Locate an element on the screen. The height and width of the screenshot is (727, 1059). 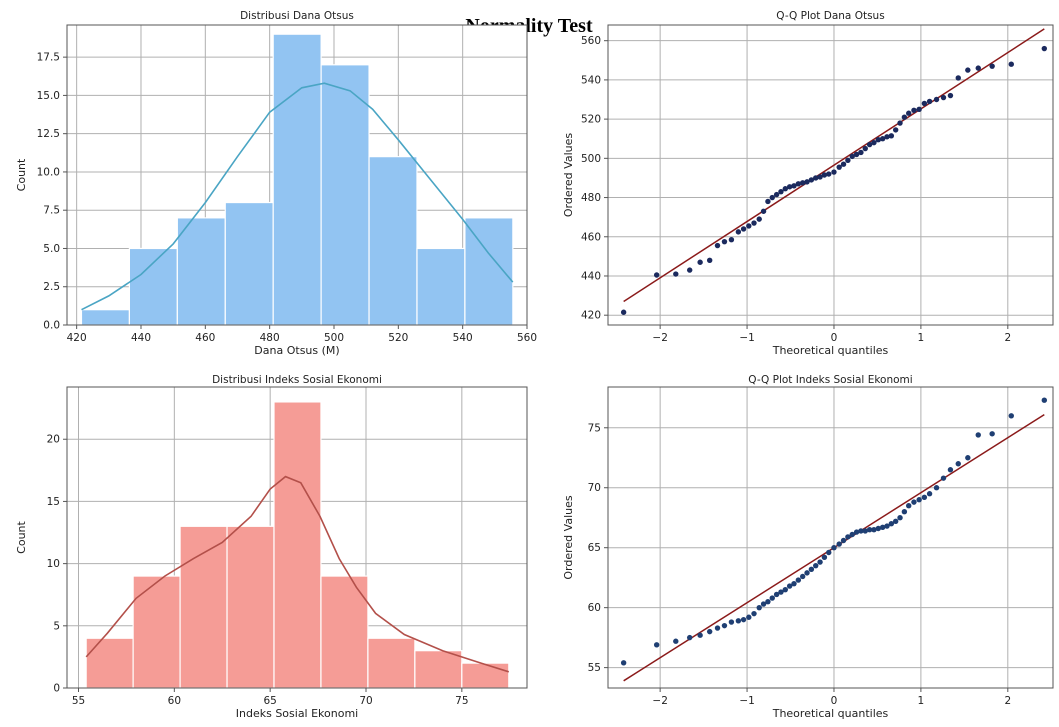
axes-title: Distribusi Dana Otsus is located at coordinates (297, 16).